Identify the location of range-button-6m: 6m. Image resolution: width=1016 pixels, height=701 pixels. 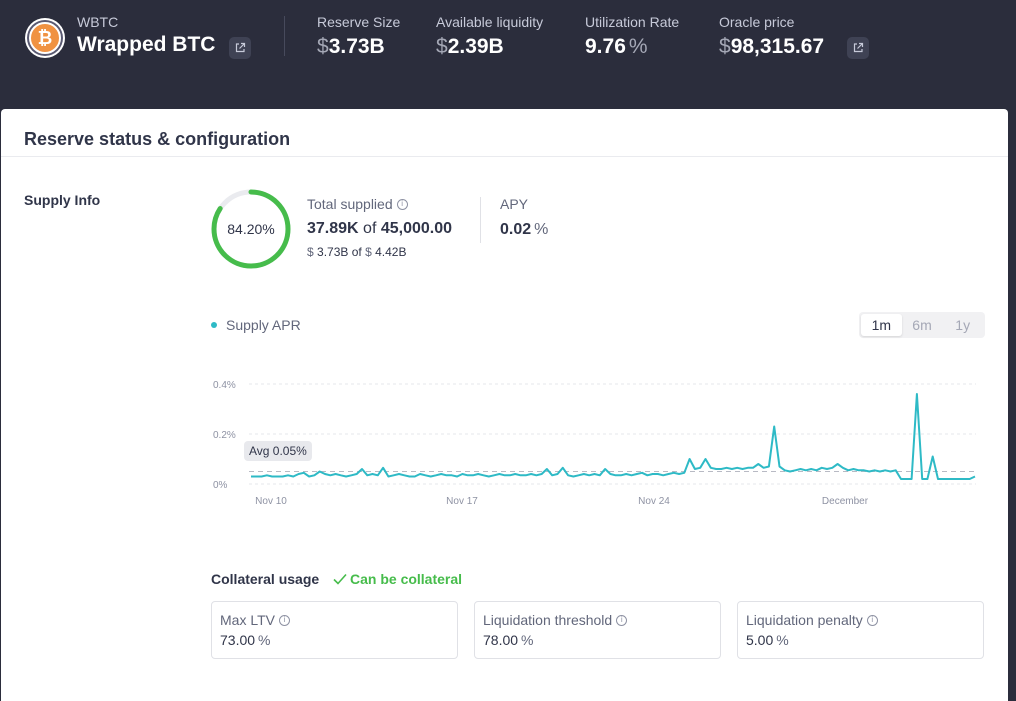
(922, 325).